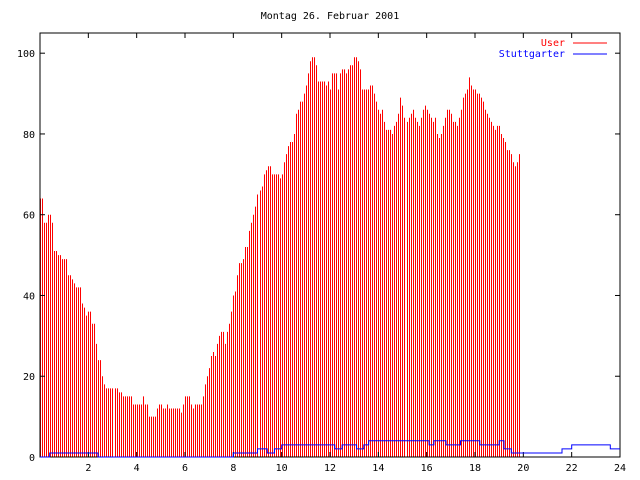 The height and width of the screenshot is (480, 640). What do you see at coordinates (553, 43) in the screenshot?
I see `legend-label: User` at bounding box center [553, 43].